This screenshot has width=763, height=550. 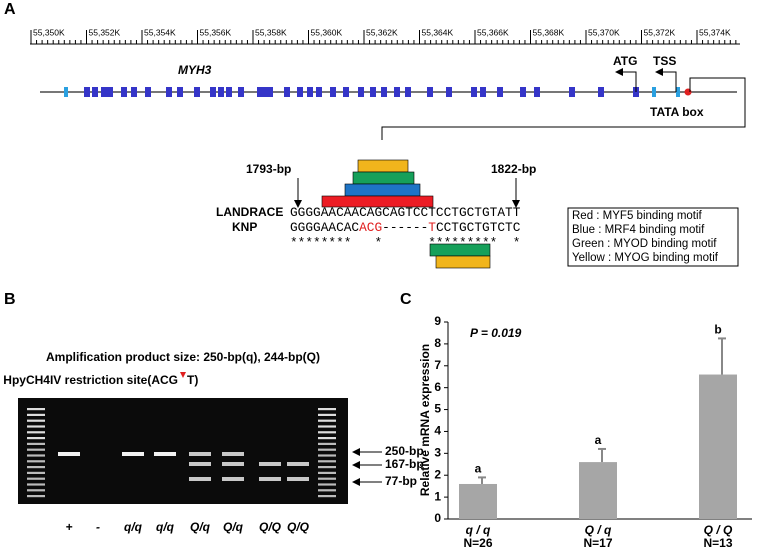 What do you see at coordinates (437, 387) in the screenshot?
I see `y-tick-label: 6` at bounding box center [437, 387].